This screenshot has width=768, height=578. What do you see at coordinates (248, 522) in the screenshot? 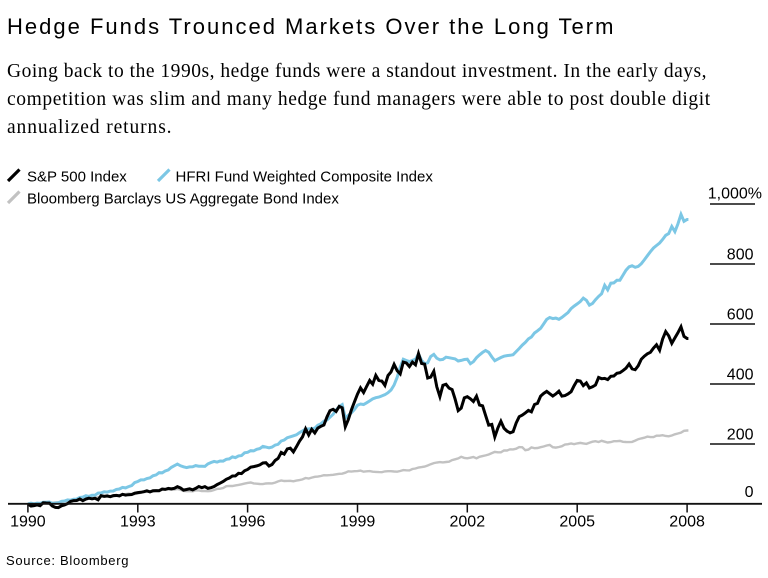
I see `svg-text: 1996` at bounding box center [248, 522].